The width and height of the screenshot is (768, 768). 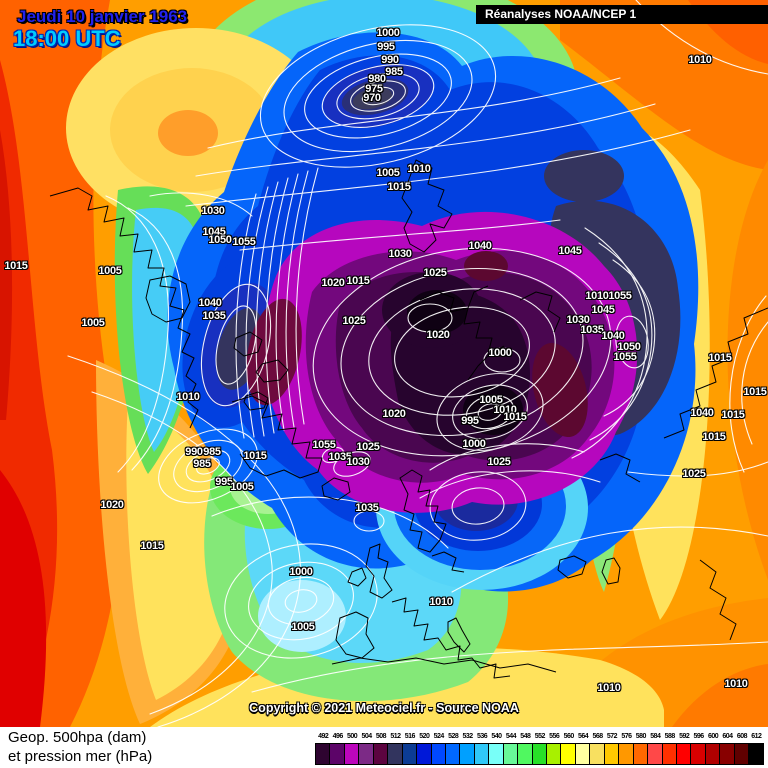 I want to click on legend-cell: 608, so click(x=741, y=749).